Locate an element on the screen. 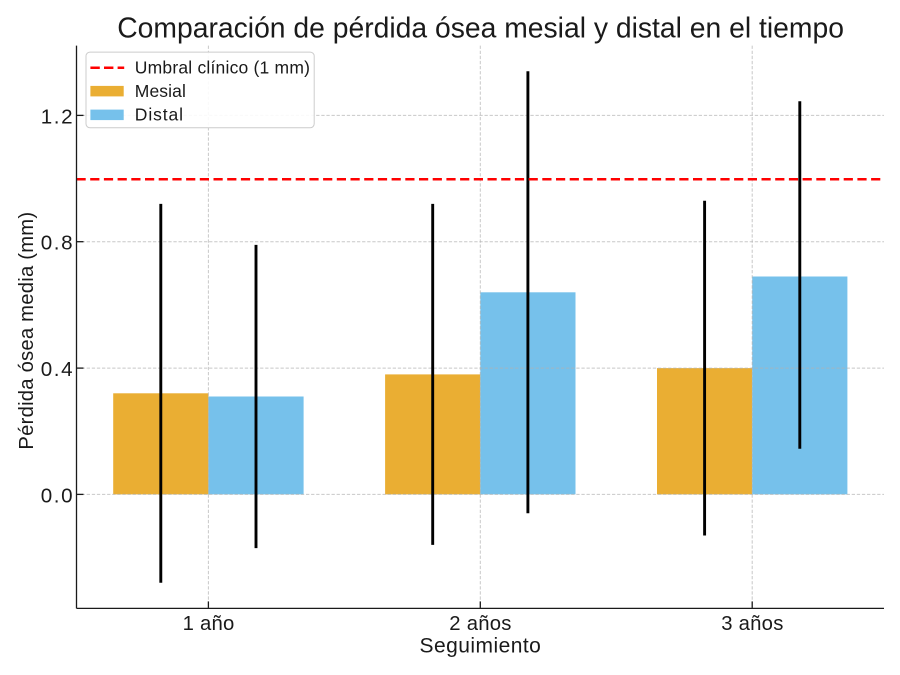  svg-text: Umbral clínico (1 mm) is located at coordinates (222, 68).